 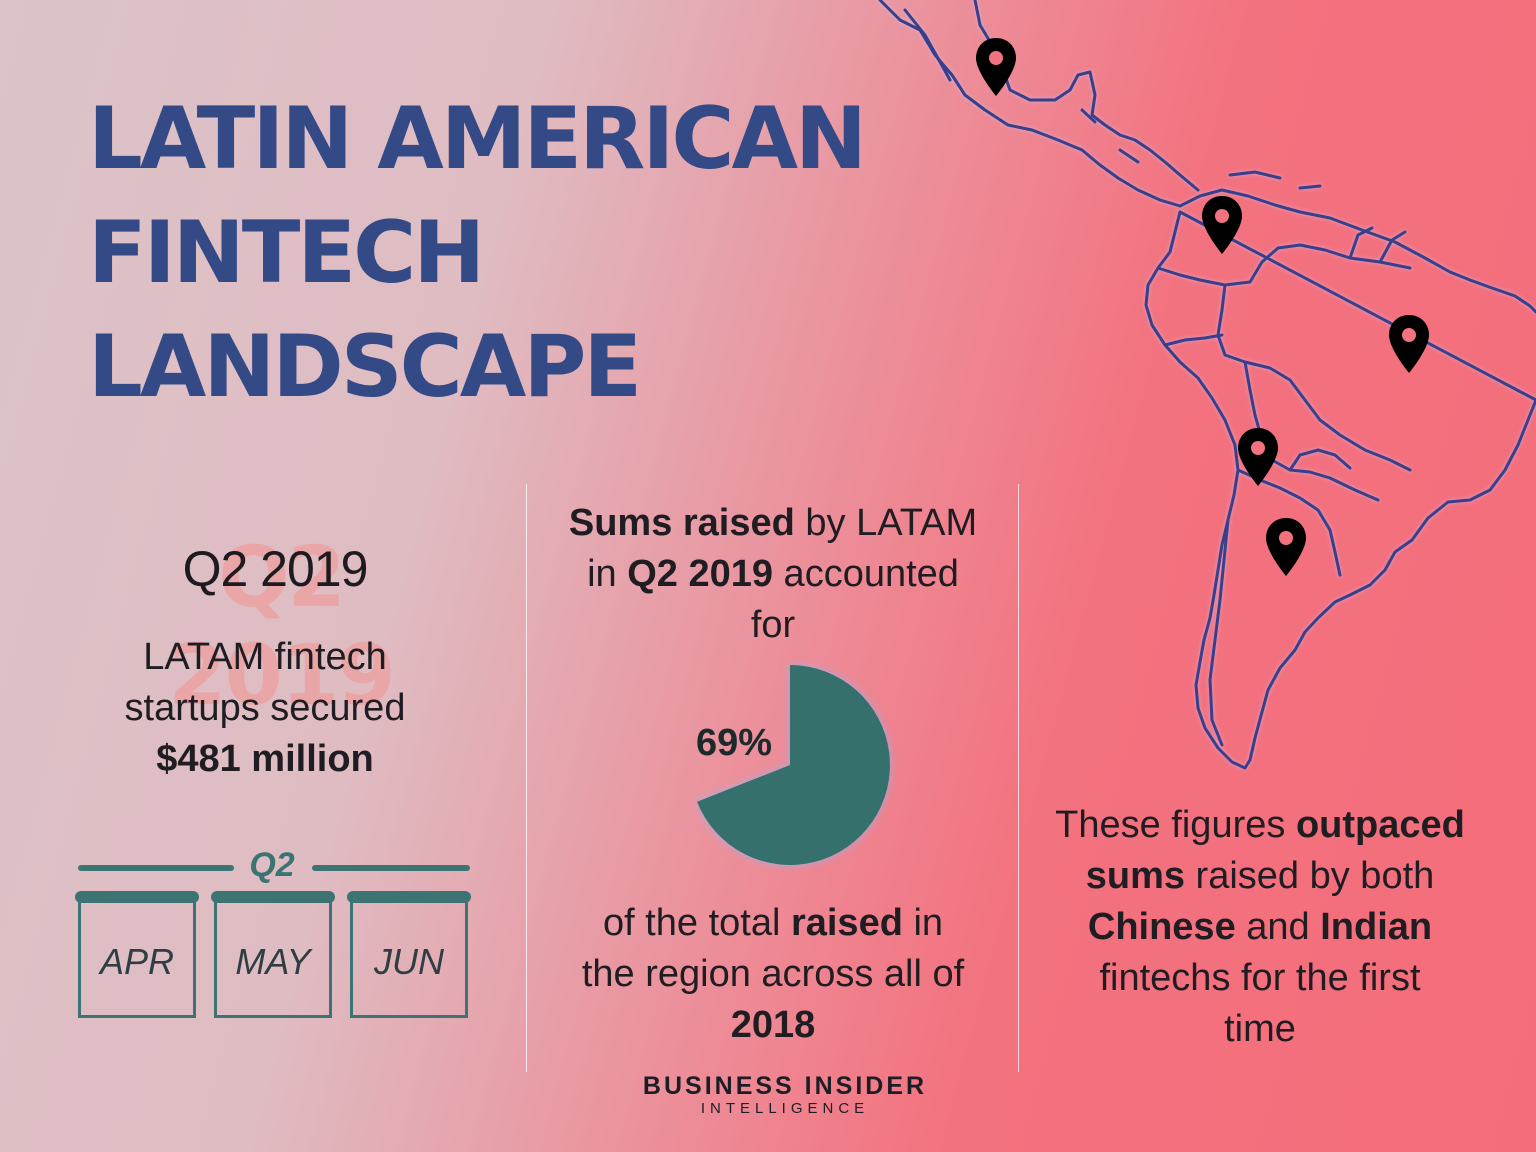 I want to click on mid-text-4: for, so click(x=773, y=625).